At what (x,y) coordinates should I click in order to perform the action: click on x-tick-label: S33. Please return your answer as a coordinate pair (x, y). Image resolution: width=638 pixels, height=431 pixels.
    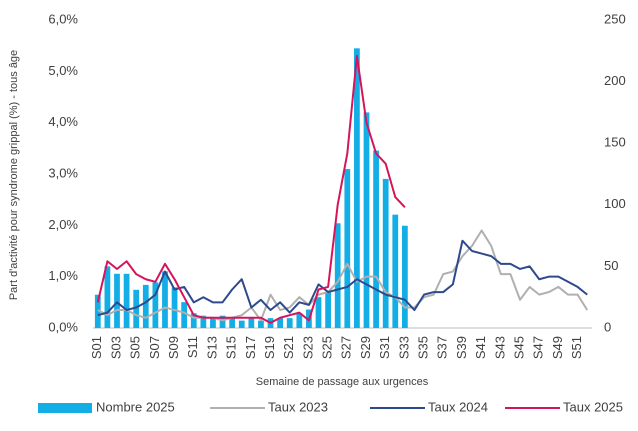
    Looking at the image, I should click on (403, 347).